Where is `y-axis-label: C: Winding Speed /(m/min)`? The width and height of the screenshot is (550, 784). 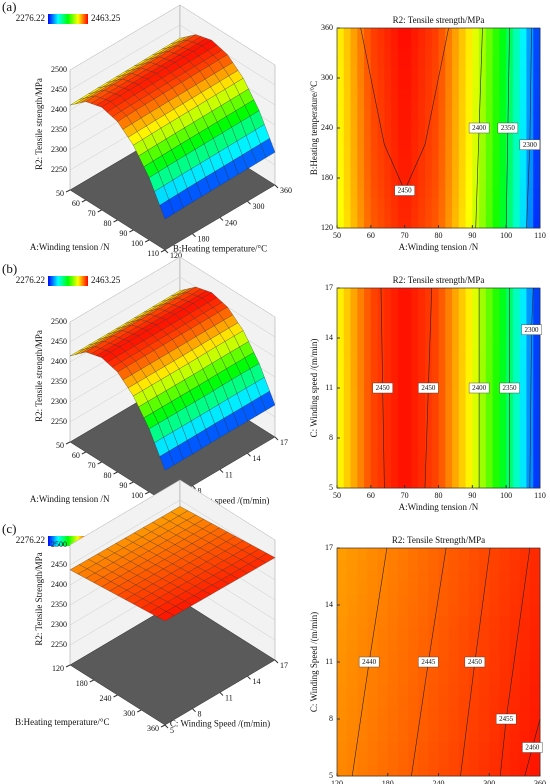 y-axis-label: C: Winding Speed /(m/min) is located at coordinates (314, 662).